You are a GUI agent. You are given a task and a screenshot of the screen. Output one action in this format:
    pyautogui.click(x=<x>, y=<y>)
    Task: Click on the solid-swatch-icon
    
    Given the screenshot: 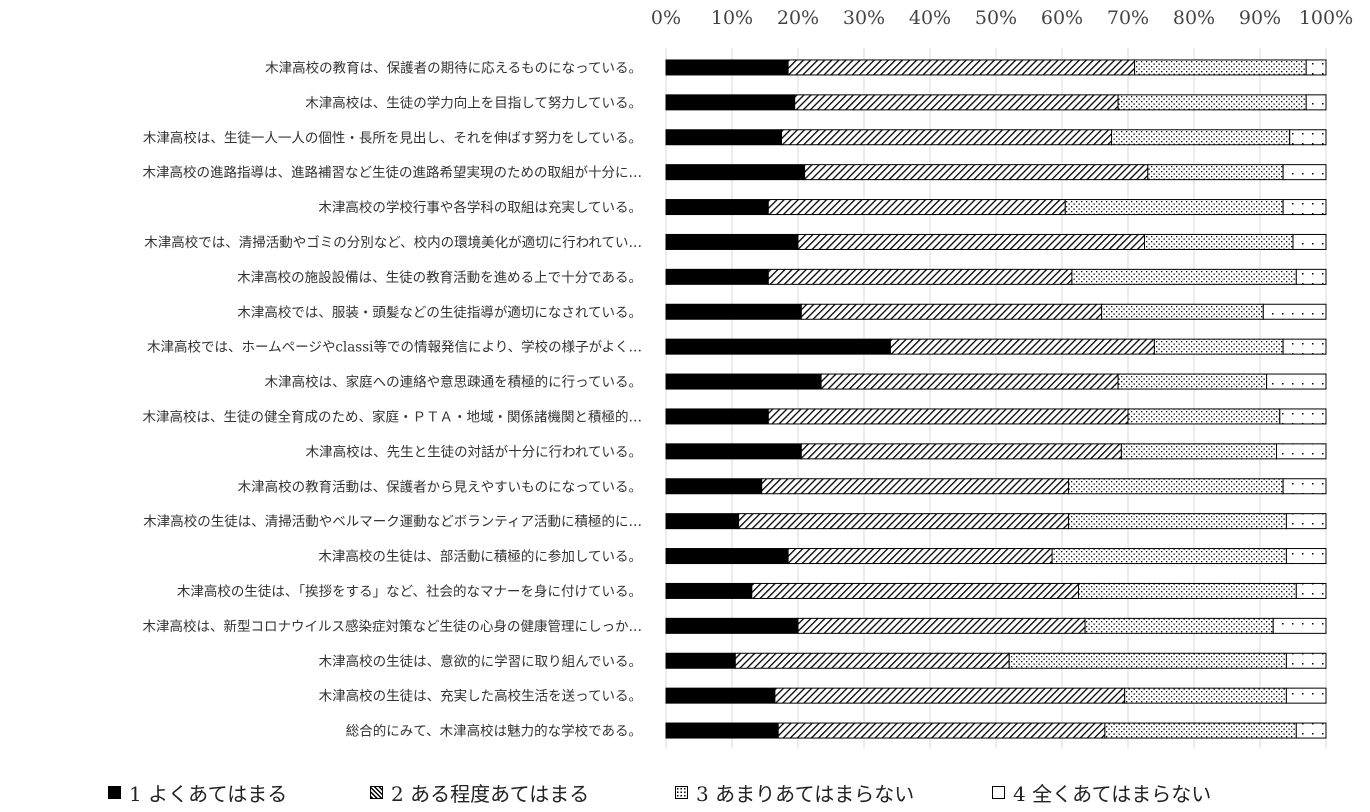 What is the action you would take?
    pyautogui.click(x=114, y=792)
    